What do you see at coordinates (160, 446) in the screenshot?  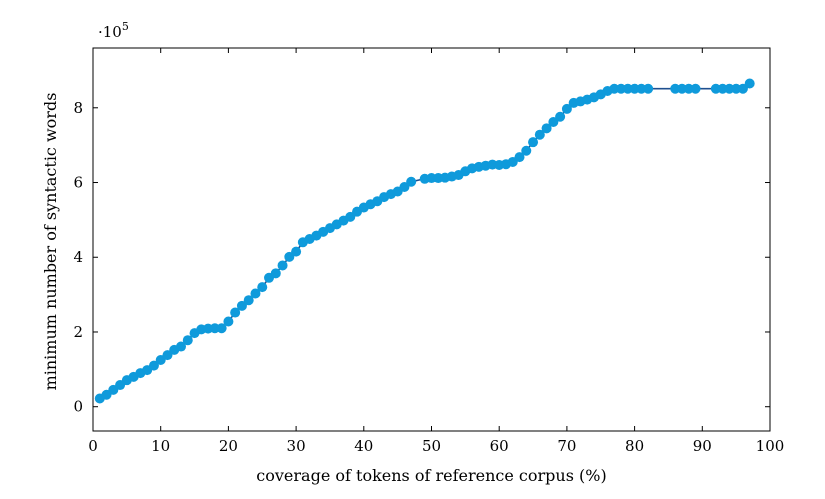 I see `x-tick-label: 10` at bounding box center [160, 446].